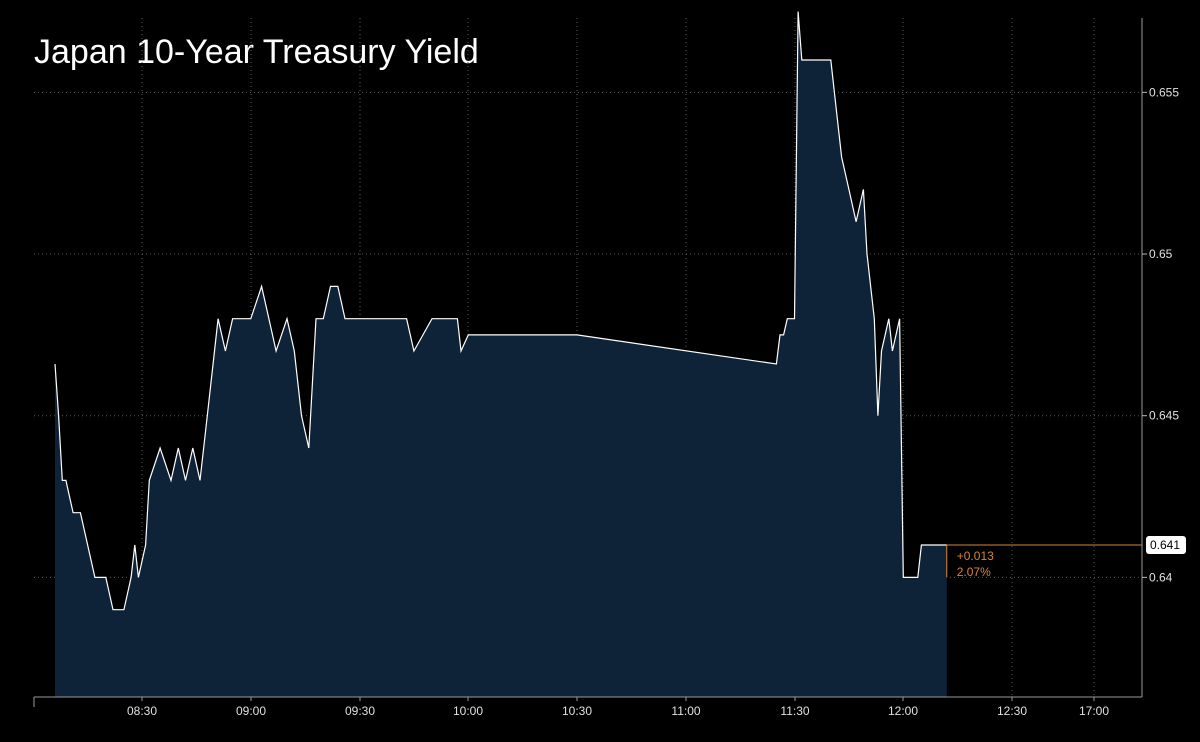 Image resolution: width=1200 pixels, height=742 pixels. Describe the element at coordinates (1161, 577) in the screenshot. I see `y-tick-label: 0.64` at that location.